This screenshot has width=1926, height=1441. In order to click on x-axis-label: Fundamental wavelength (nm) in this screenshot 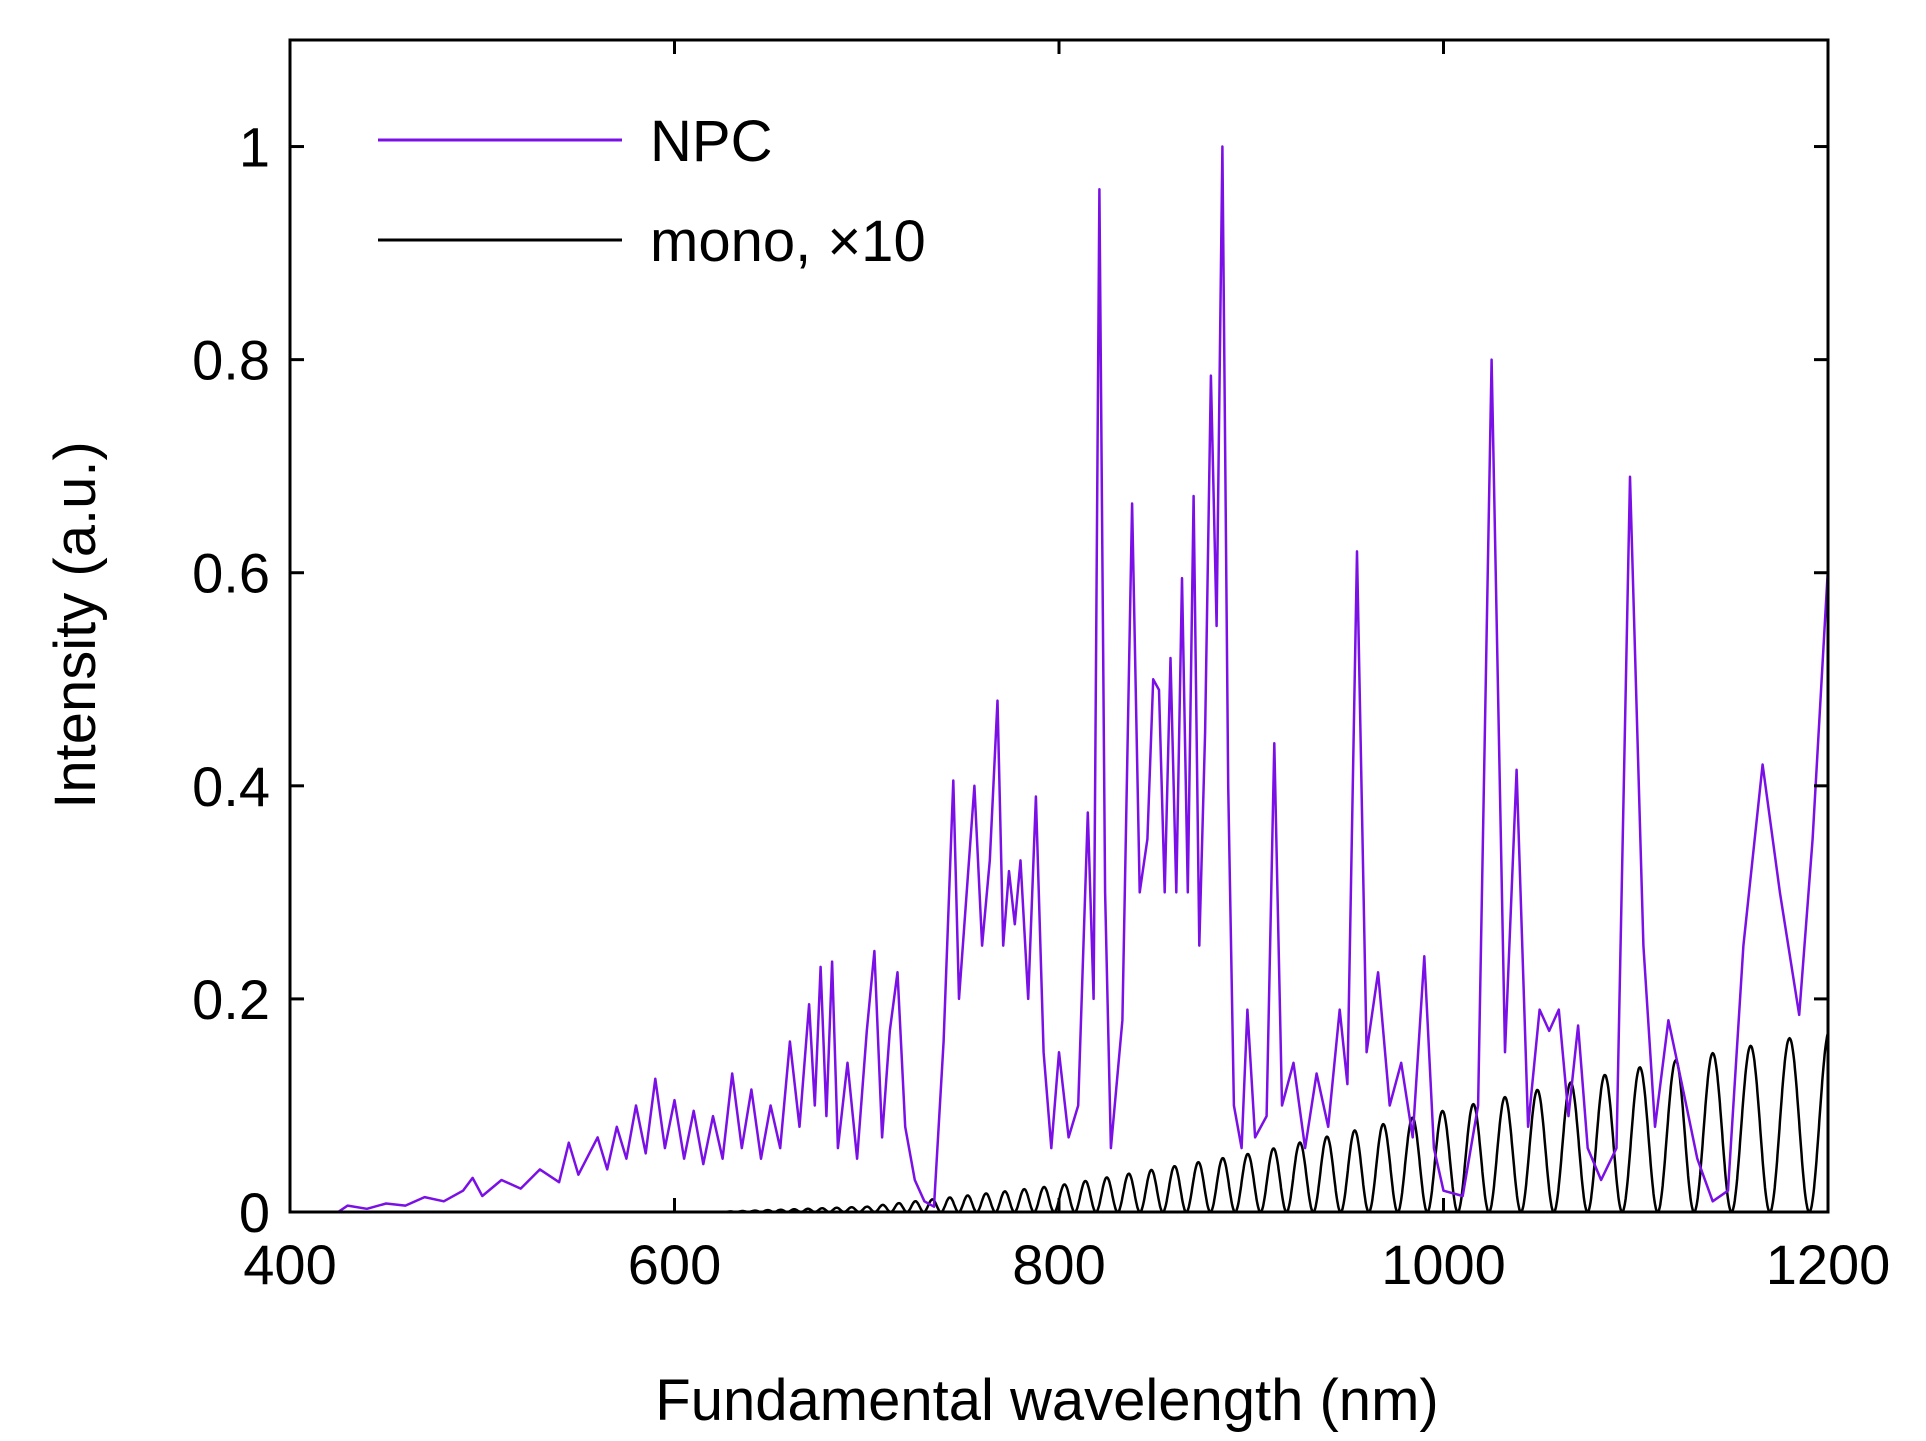, I will do `click(1046, 1400)`.